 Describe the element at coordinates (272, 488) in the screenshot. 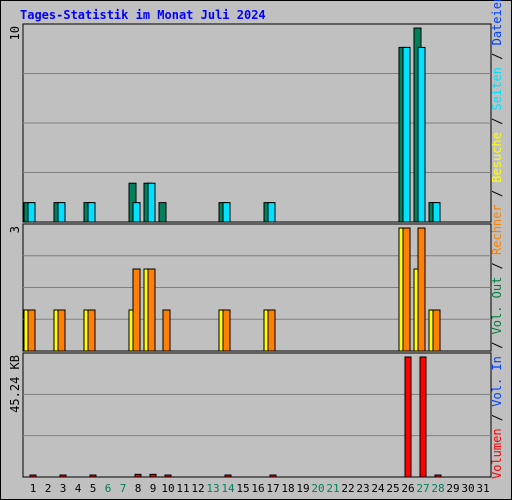

I see `x-label-day-17: 17` at that location.